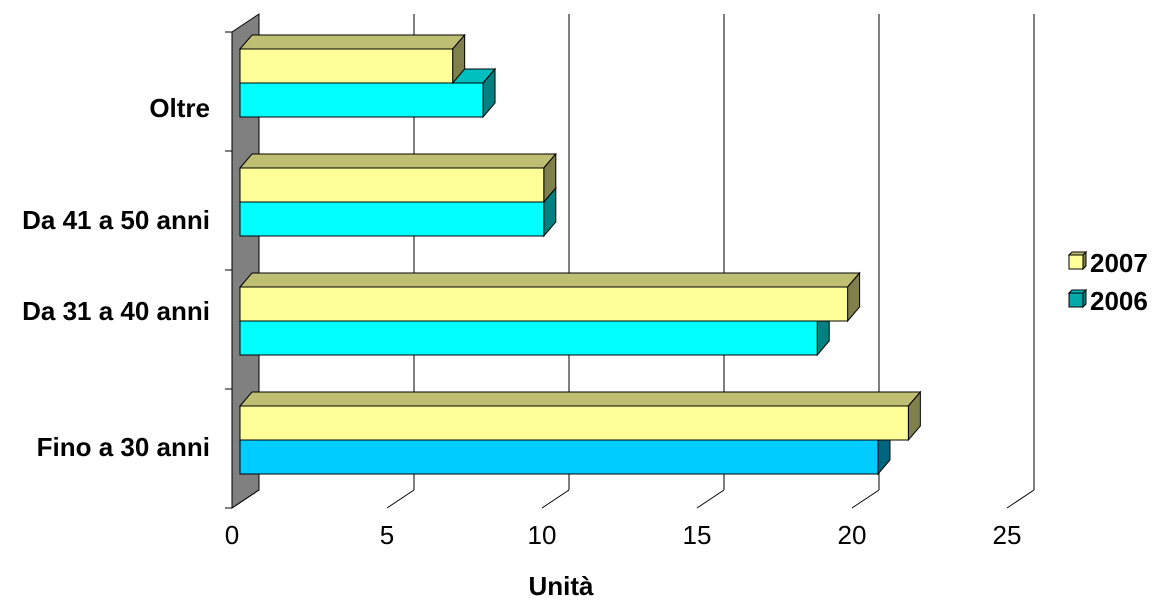 The width and height of the screenshot is (1161, 609). Describe the element at coordinates (387, 535) in the screenshot. I see `x-tick-label-5: 5` at that location.